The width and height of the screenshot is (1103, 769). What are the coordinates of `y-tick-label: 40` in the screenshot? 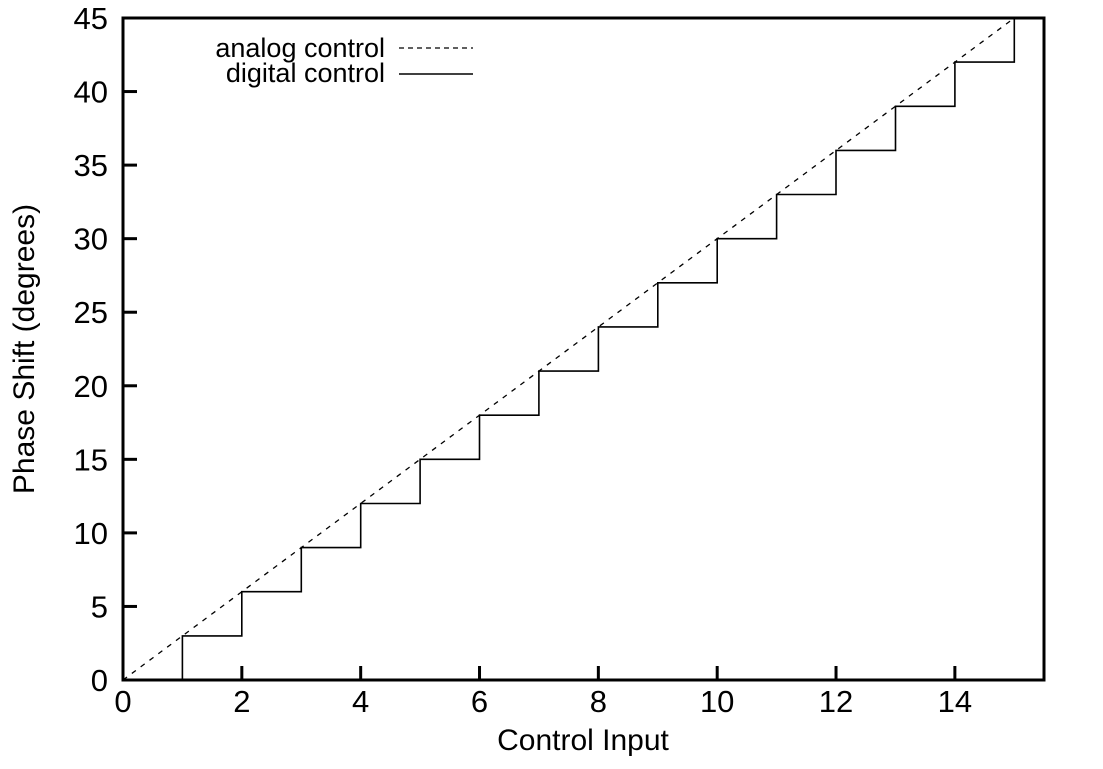 It's located at (91, 92).